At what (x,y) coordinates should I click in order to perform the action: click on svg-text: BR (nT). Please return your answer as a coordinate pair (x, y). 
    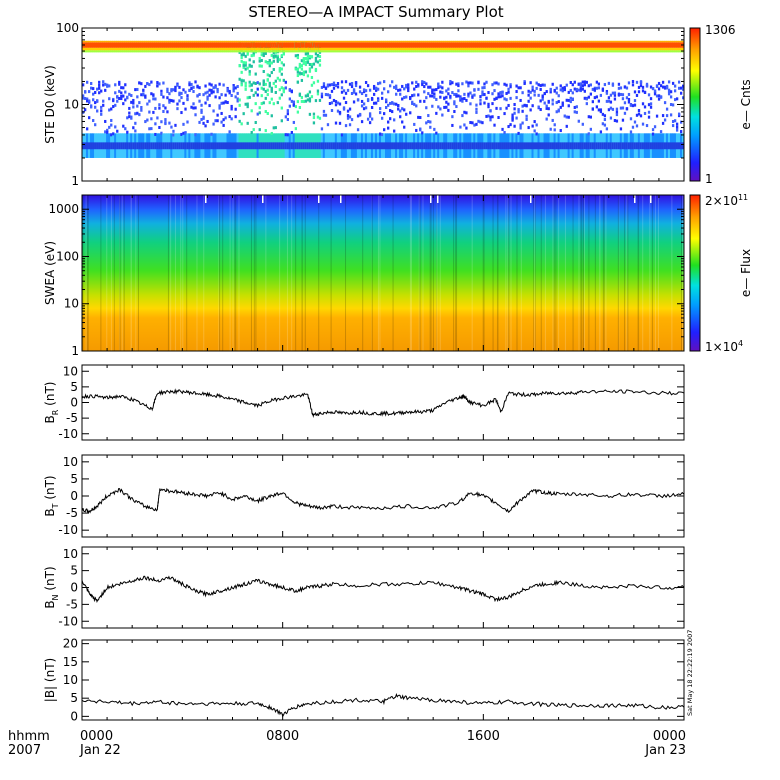
    Looking at the image, I should click on (51, 403).